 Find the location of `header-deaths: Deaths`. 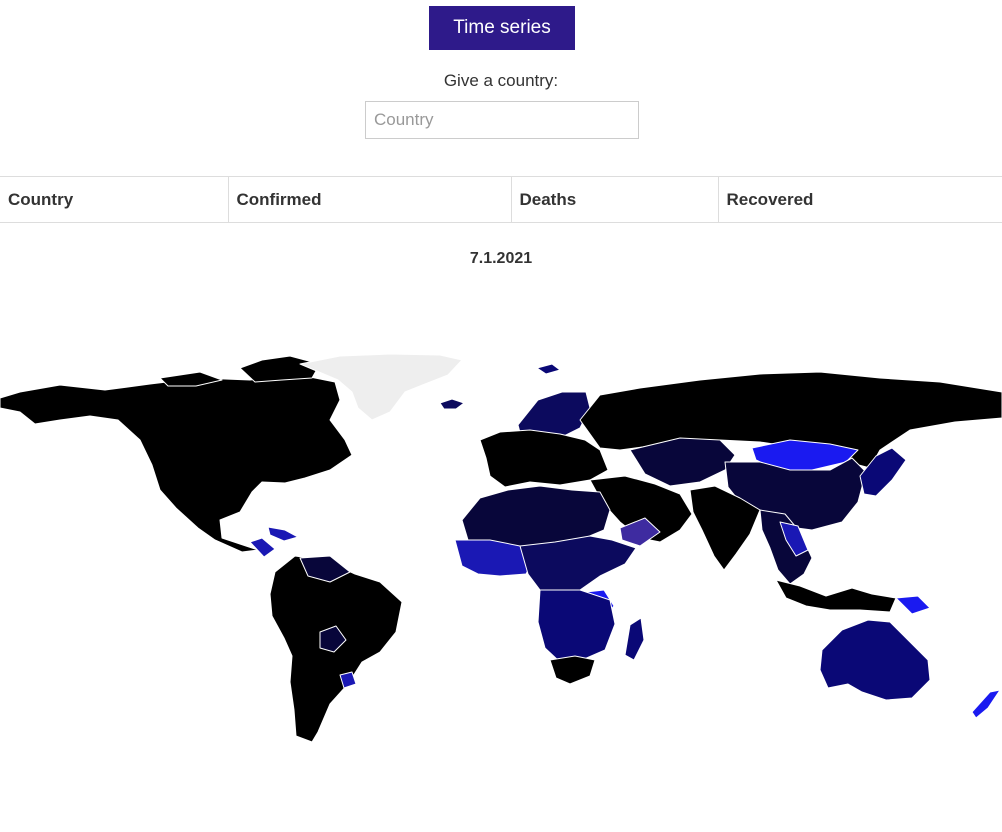

header-deaths: Deaths is located at coordinates (614, 199).